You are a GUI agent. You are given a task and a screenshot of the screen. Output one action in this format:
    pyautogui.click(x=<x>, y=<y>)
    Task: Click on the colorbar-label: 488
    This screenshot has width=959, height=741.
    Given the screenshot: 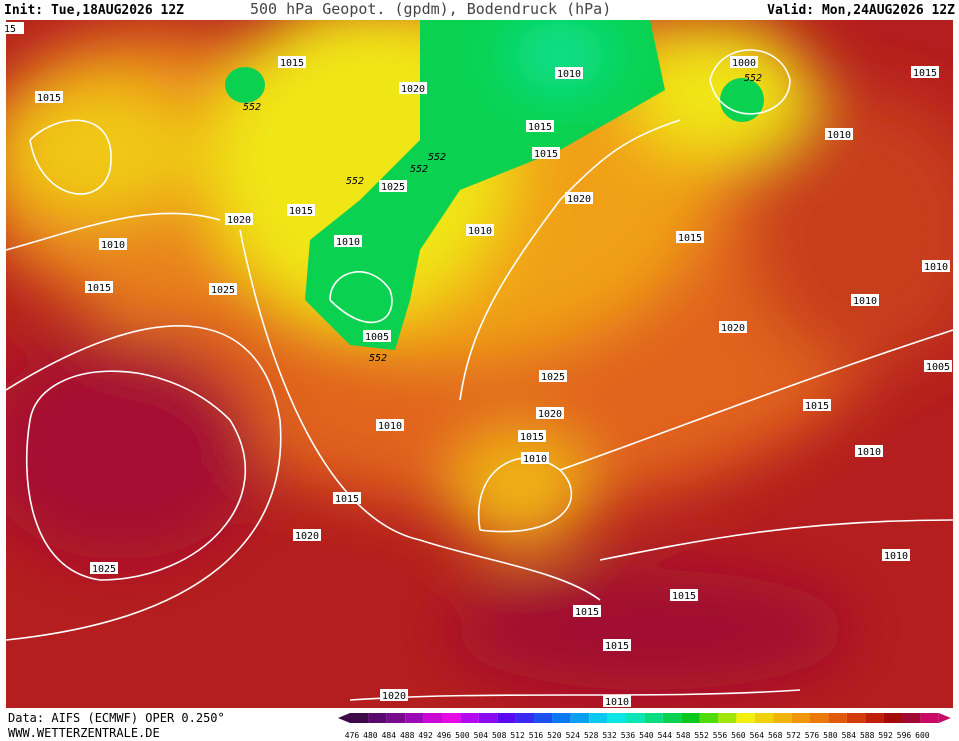 What is the action you would take?
    pyautogui.click(x=407, y=735)
    